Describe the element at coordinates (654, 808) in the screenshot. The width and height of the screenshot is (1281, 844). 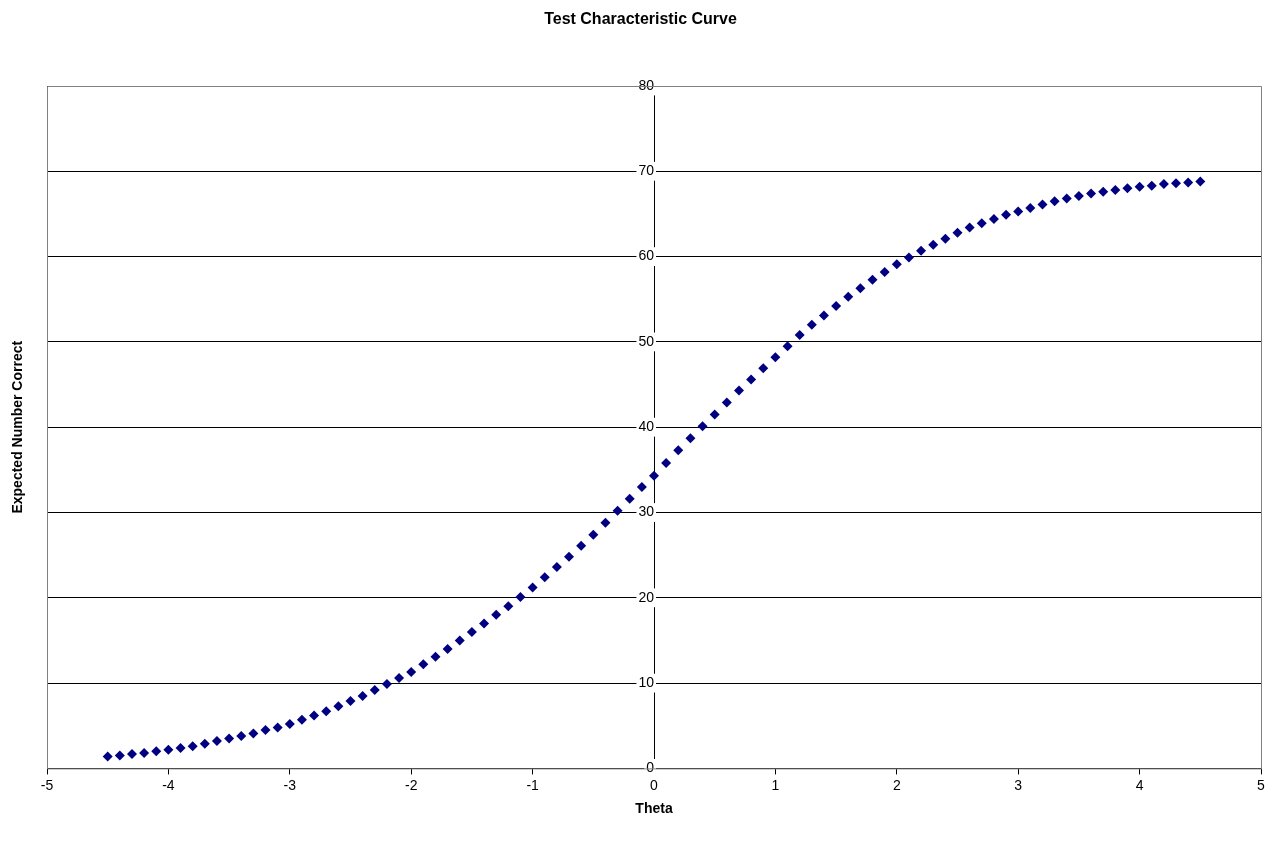
I see `x-axis-title: Theta` at that location.